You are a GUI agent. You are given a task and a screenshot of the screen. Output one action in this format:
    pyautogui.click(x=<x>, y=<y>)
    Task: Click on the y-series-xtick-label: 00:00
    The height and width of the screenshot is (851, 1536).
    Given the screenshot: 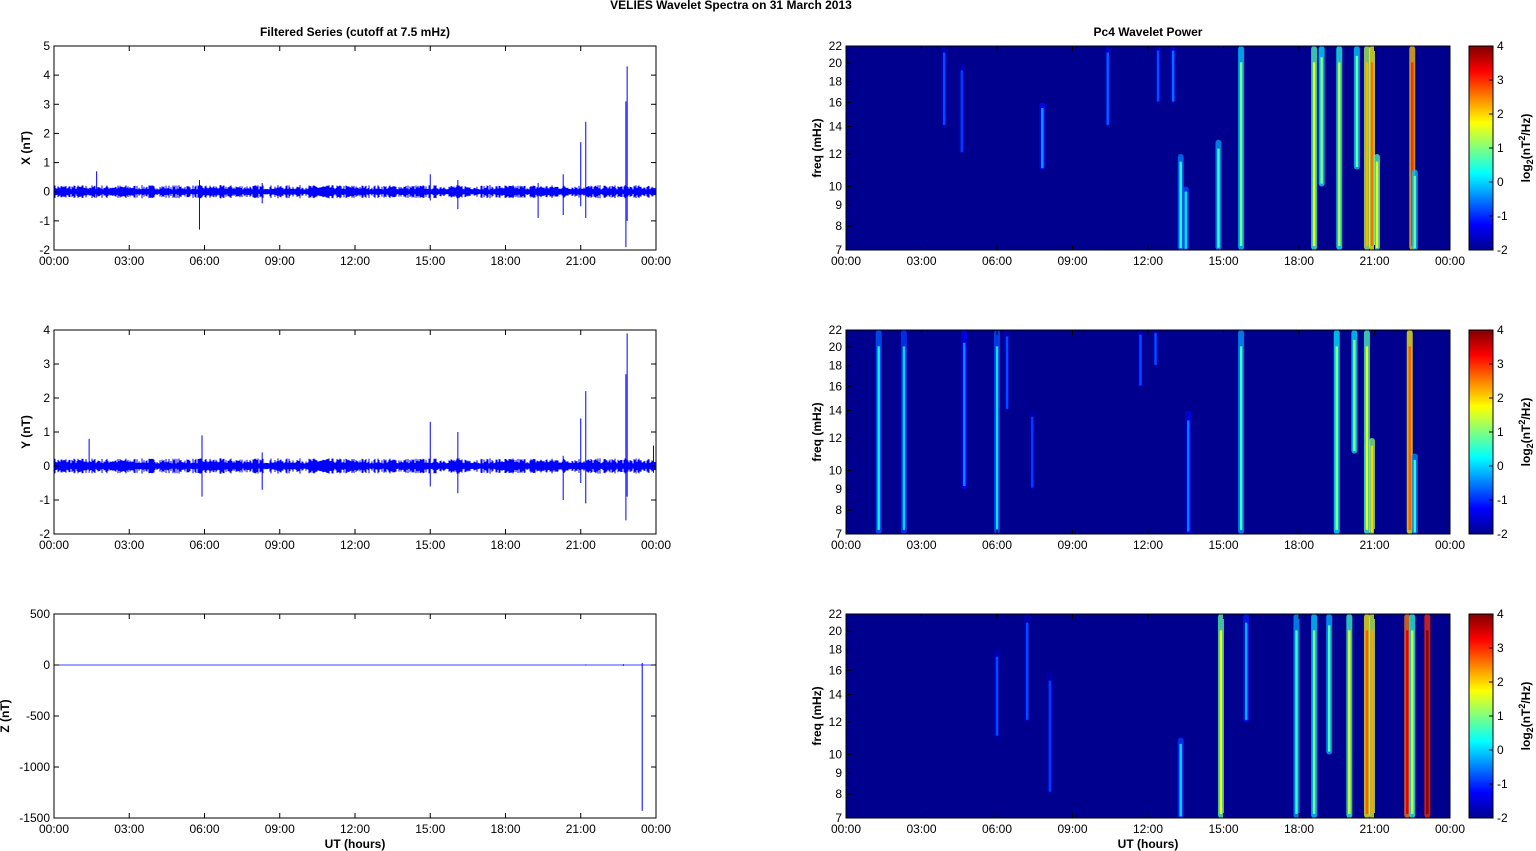 What is the action you would take?
    pyautogui.click(x=656, y=545)
    